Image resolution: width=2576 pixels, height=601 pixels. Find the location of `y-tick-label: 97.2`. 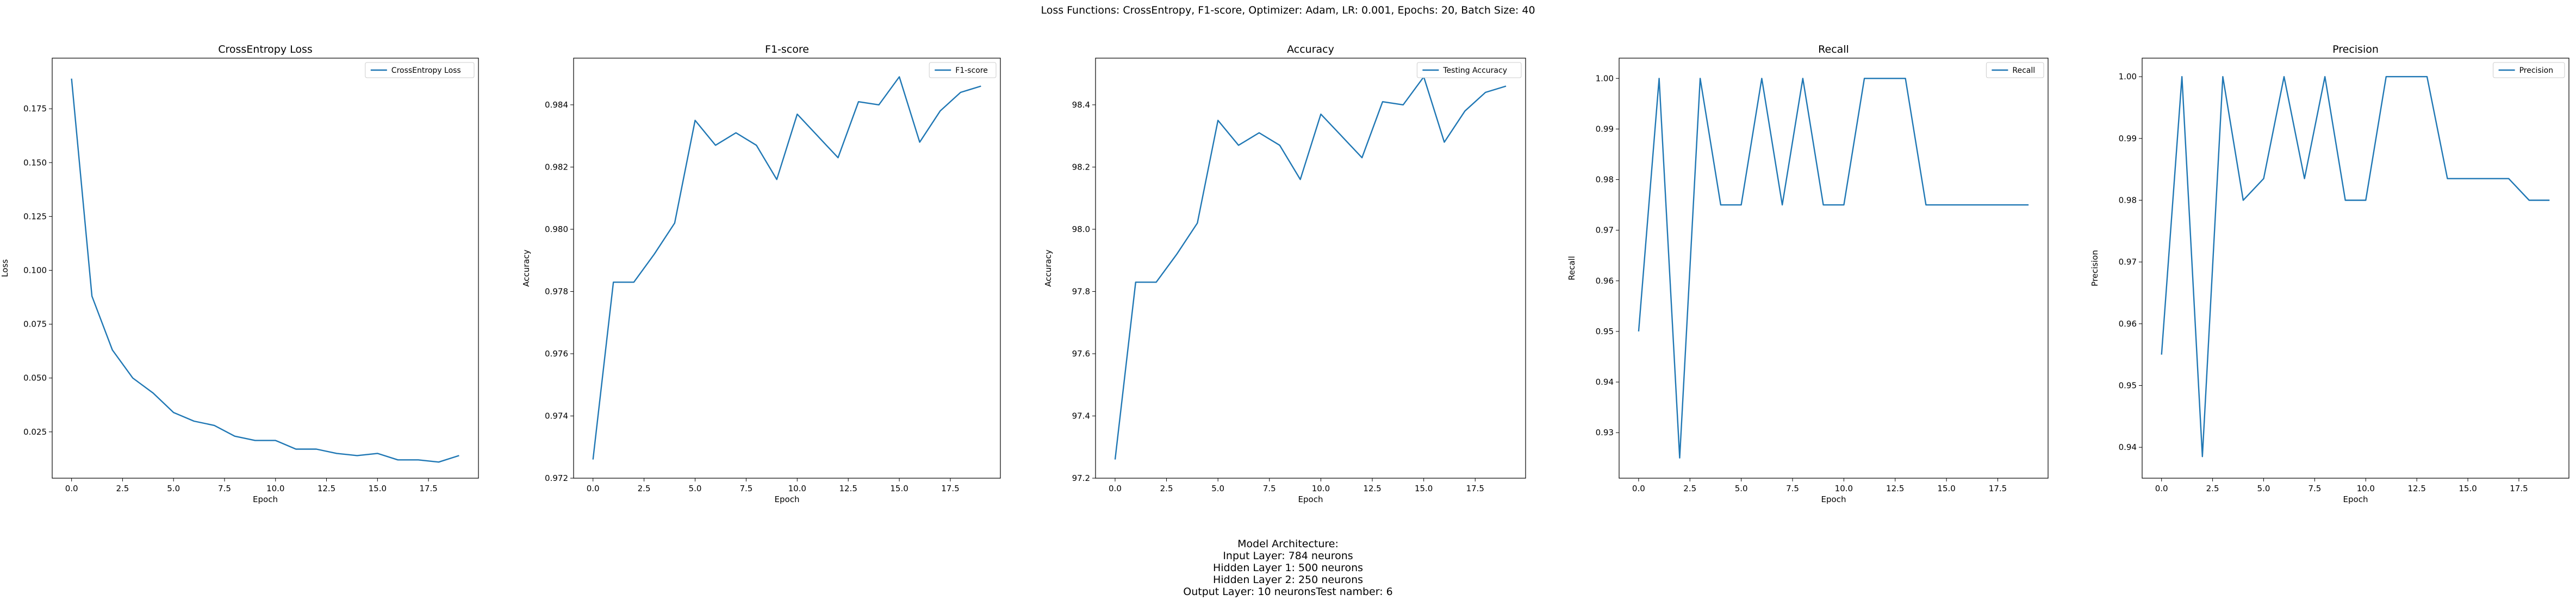

y-tick-label: 97.2 is located at coordinates (1081, 478).